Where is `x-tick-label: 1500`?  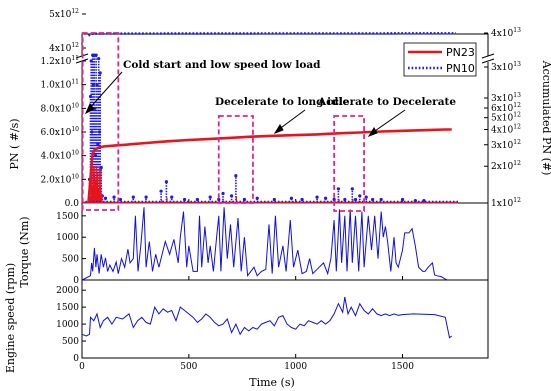
x-tick-label: 1500 is located at coordinates (402, 367).